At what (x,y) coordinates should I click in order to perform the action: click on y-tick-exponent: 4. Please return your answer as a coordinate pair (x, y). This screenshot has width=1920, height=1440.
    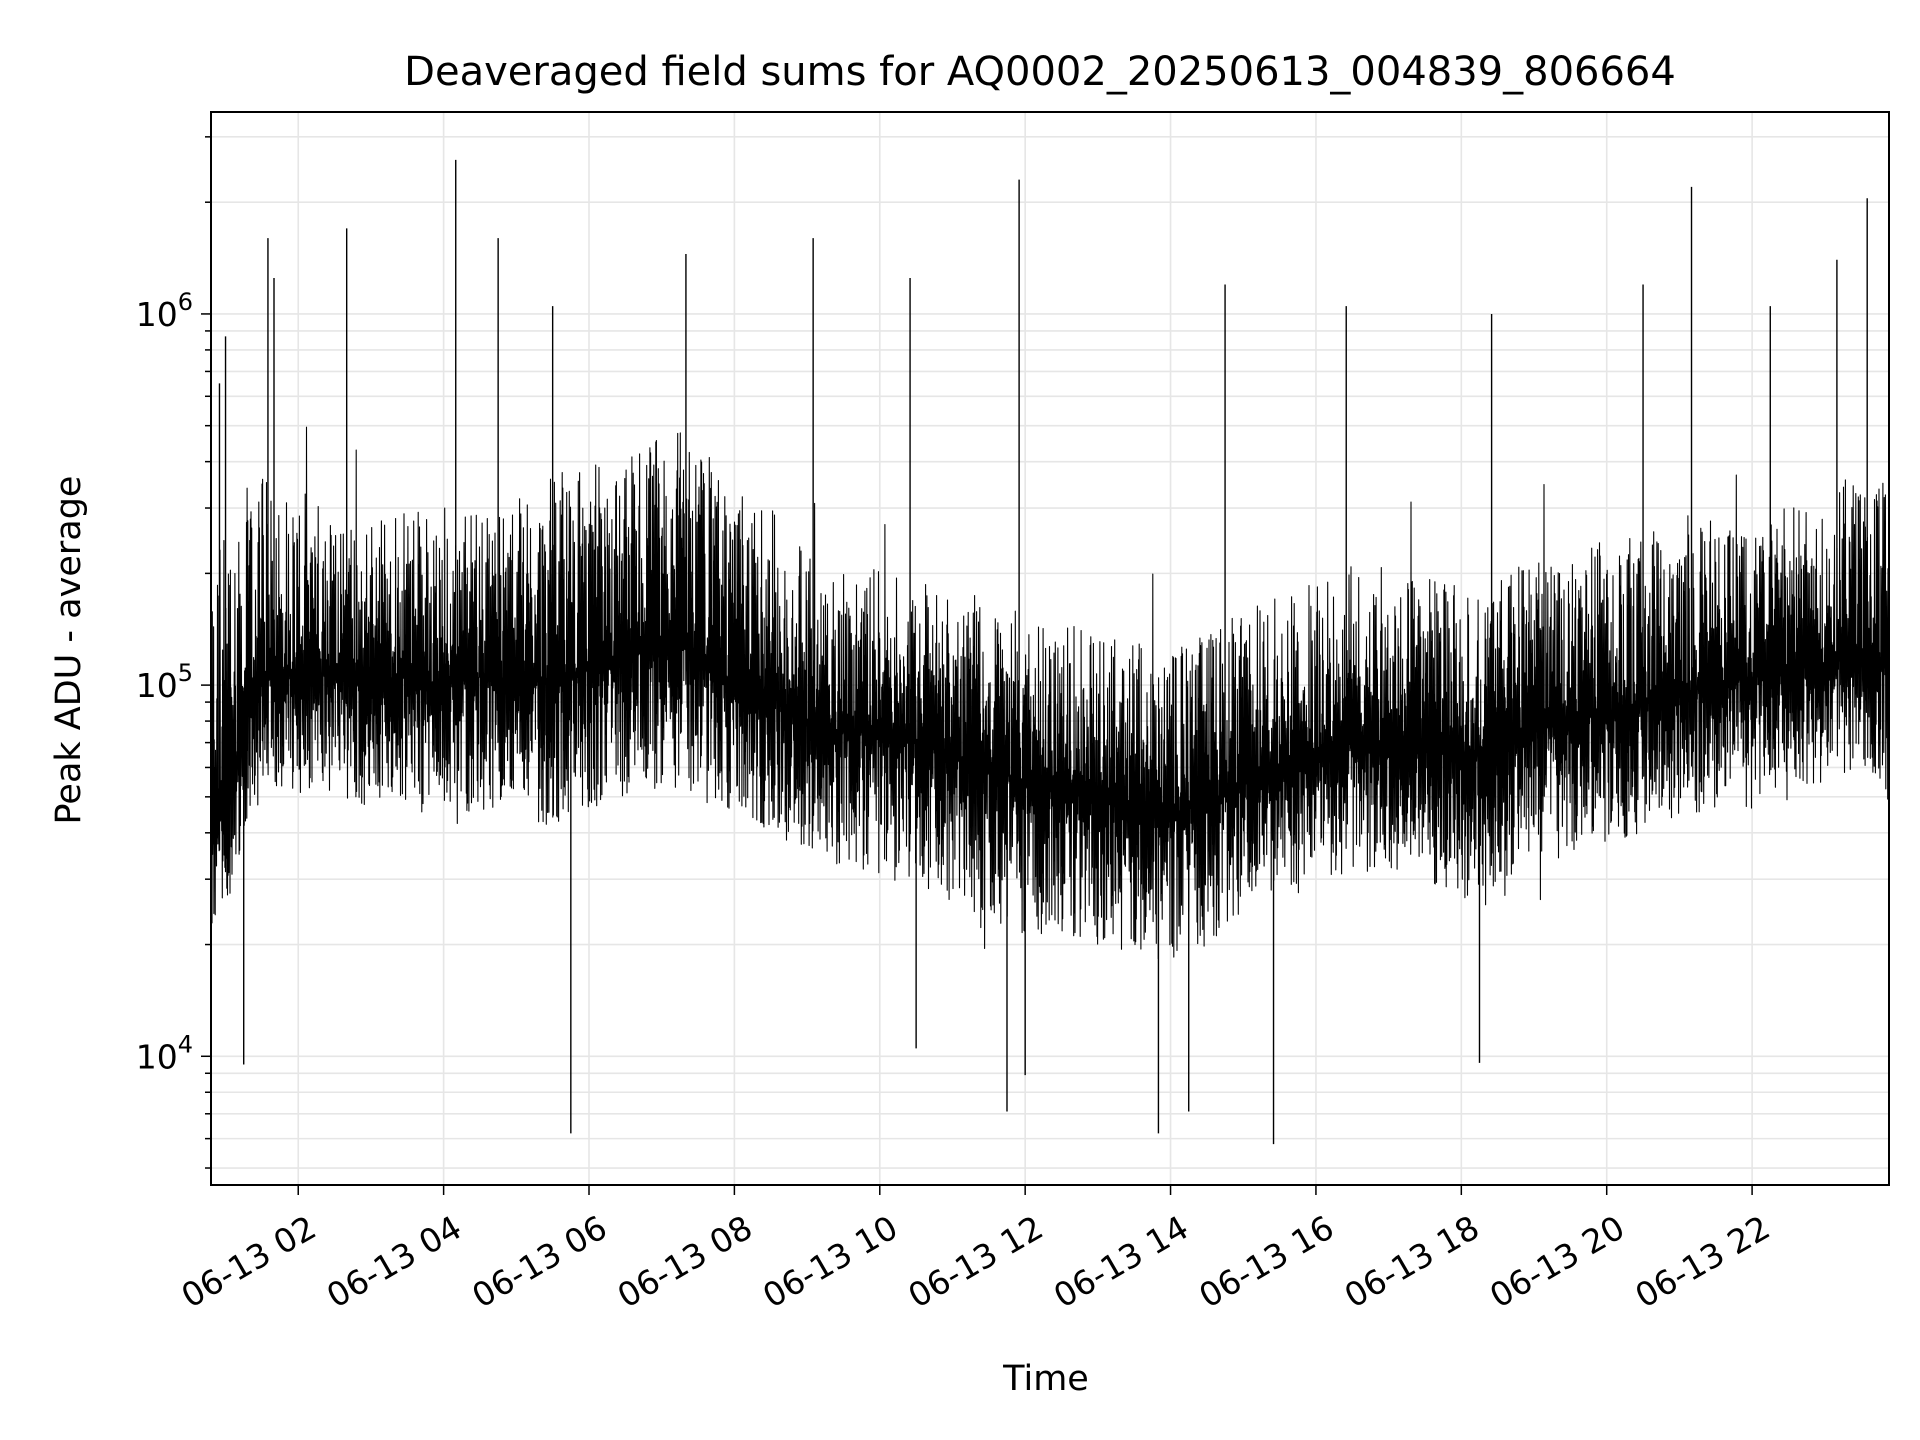
    Looking at the image, I should click on (185, 1044).